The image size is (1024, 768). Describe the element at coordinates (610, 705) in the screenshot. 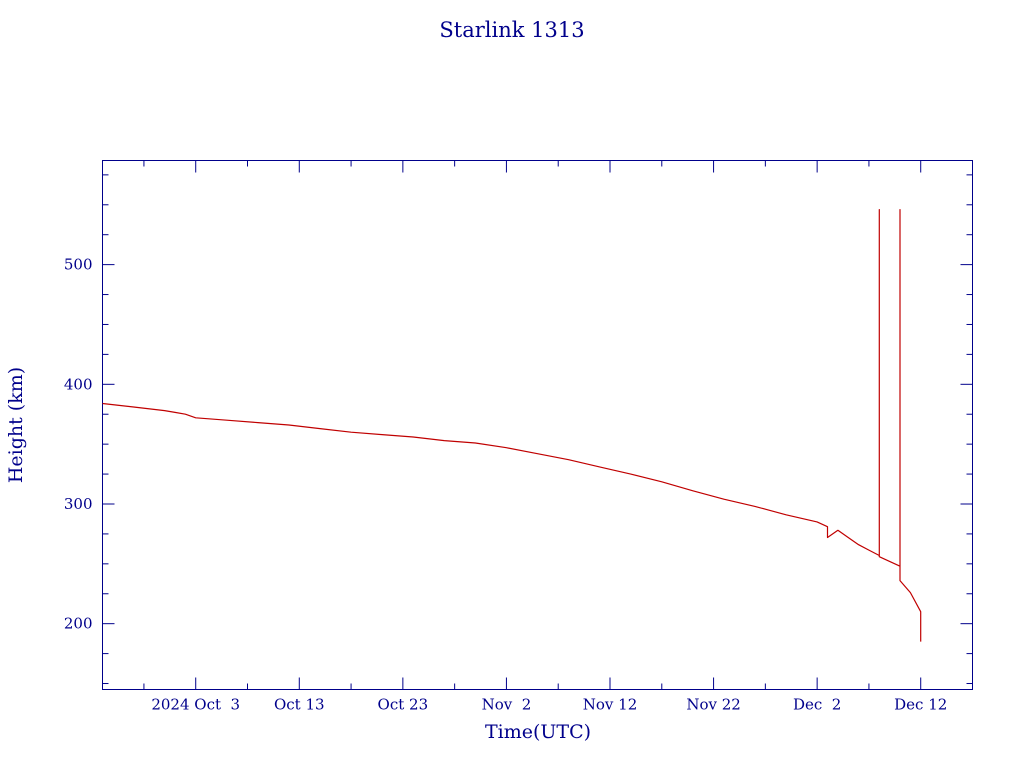

I see `x-tick-label: Nov 12` at that location.